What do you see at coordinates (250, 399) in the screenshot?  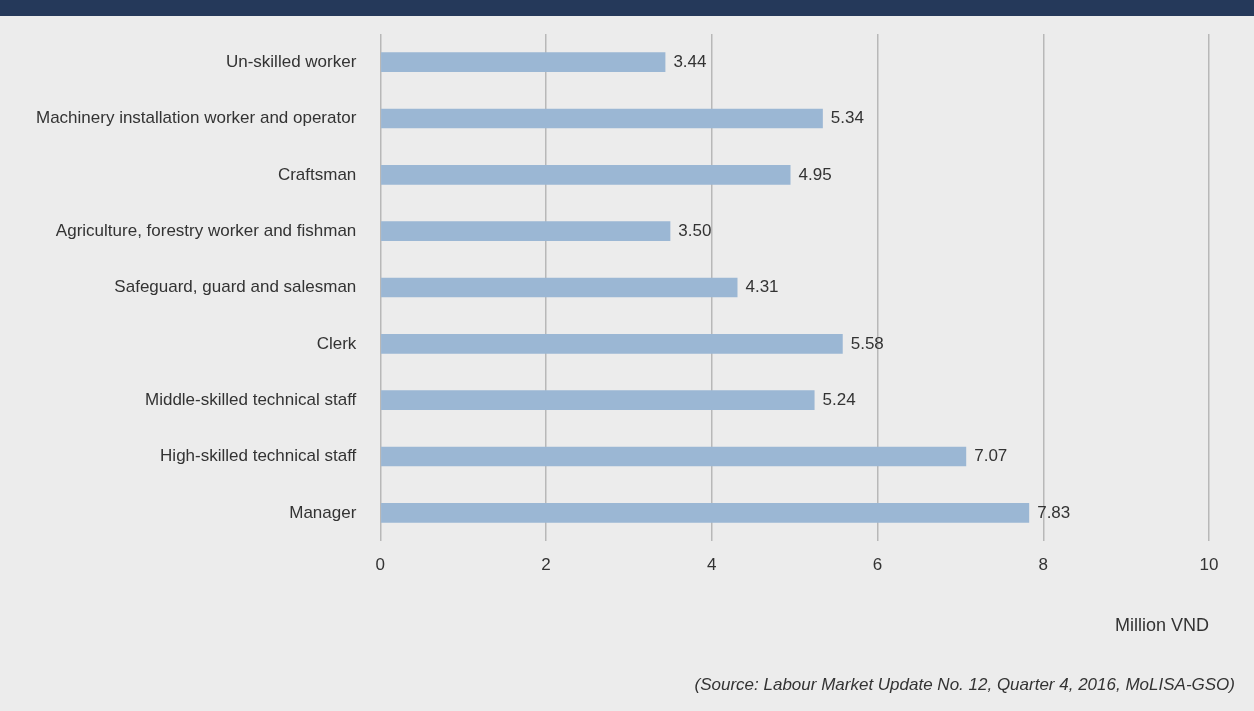 I see `y-tick-label: Middle-skilled technical staff` at bounding box center [250, 399].